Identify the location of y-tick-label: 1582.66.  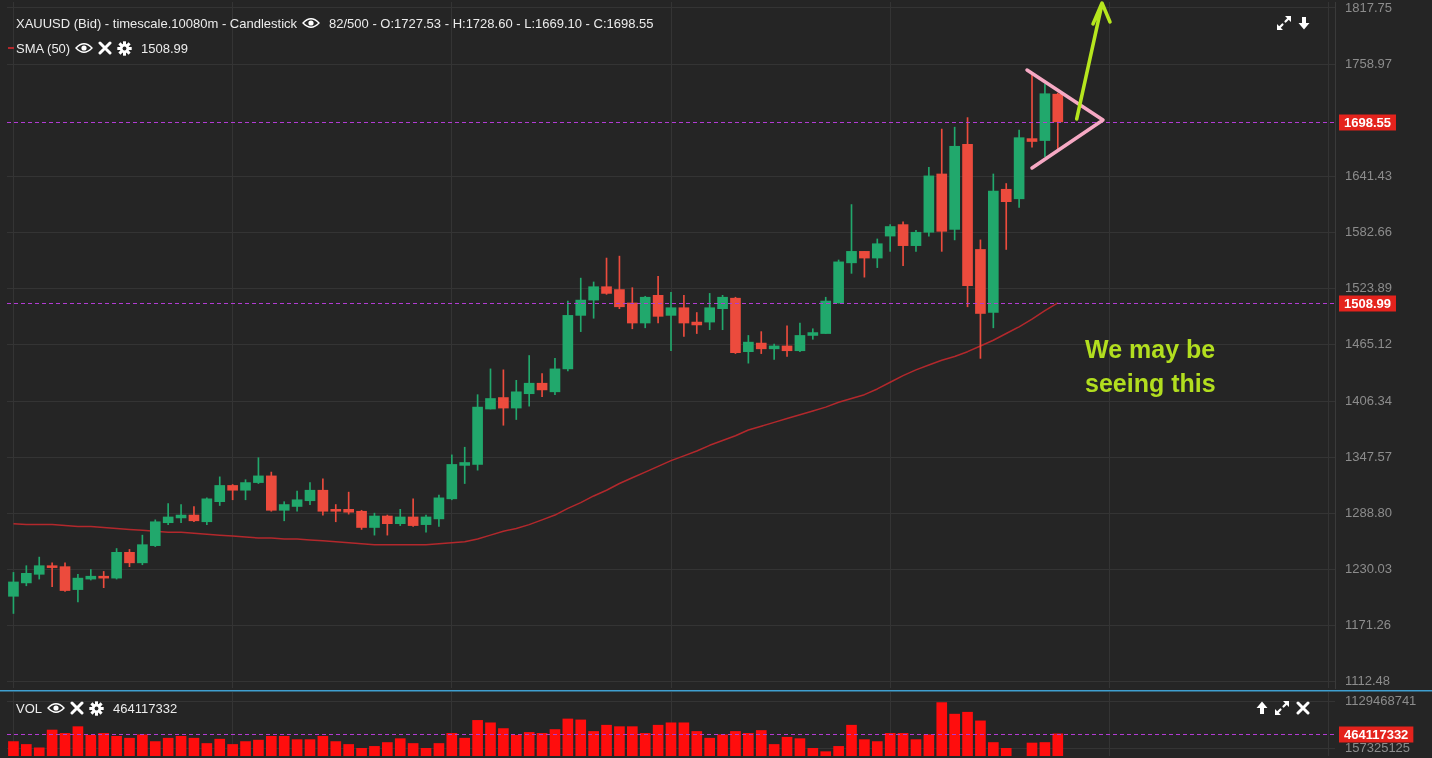
(1368, 232).